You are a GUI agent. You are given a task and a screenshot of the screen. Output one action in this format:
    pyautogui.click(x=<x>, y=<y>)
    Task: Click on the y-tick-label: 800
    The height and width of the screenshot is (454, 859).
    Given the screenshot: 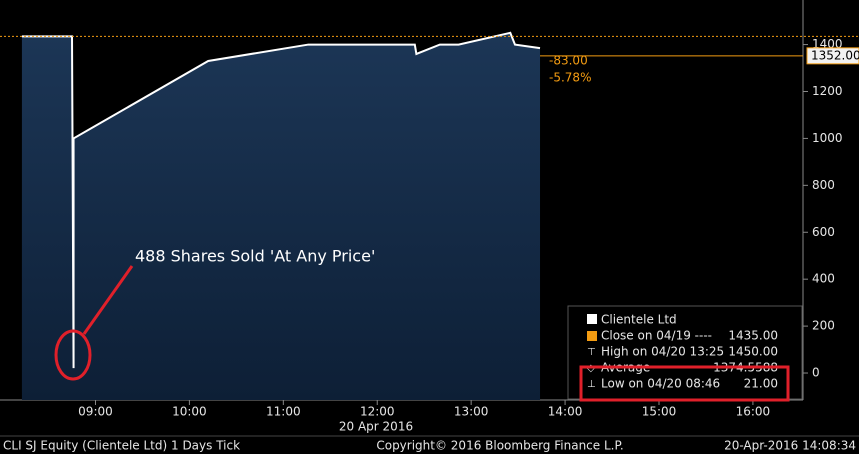 What is the action you would take?
    pyautogui.click(x=823, y=185)
    